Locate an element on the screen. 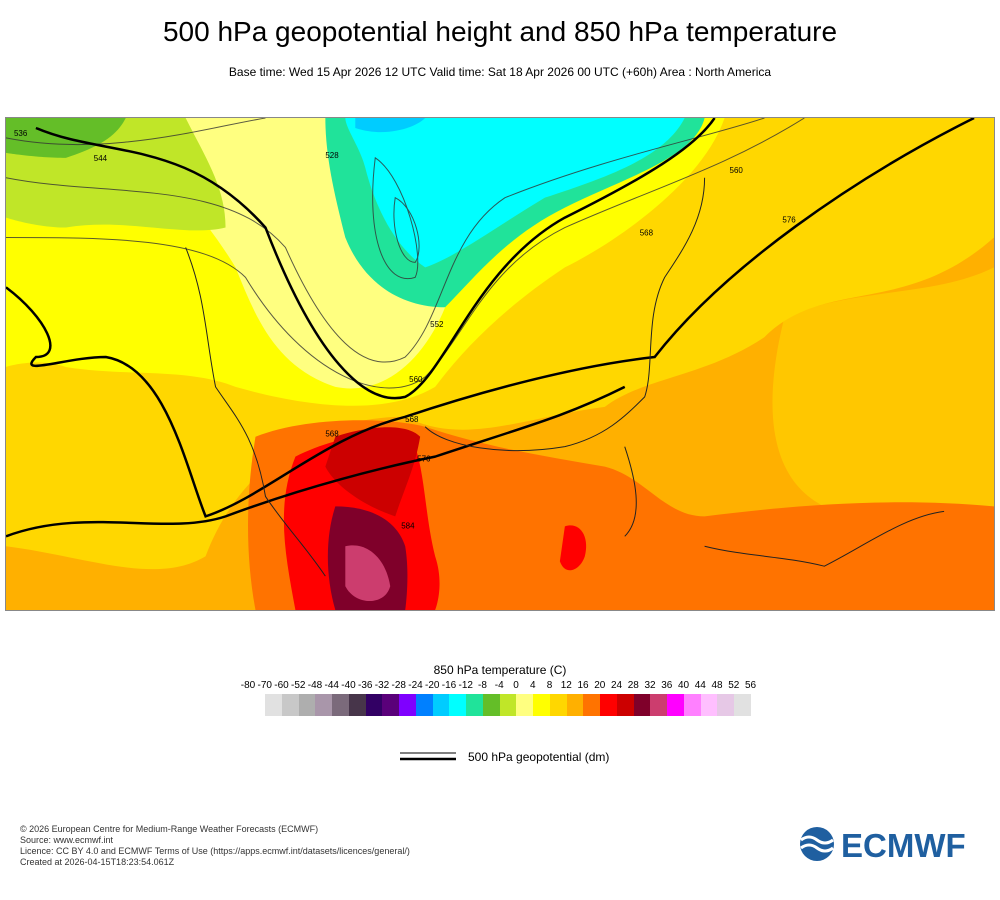  colorbar-tick-label: 16 is located at coordinates (583, 685).